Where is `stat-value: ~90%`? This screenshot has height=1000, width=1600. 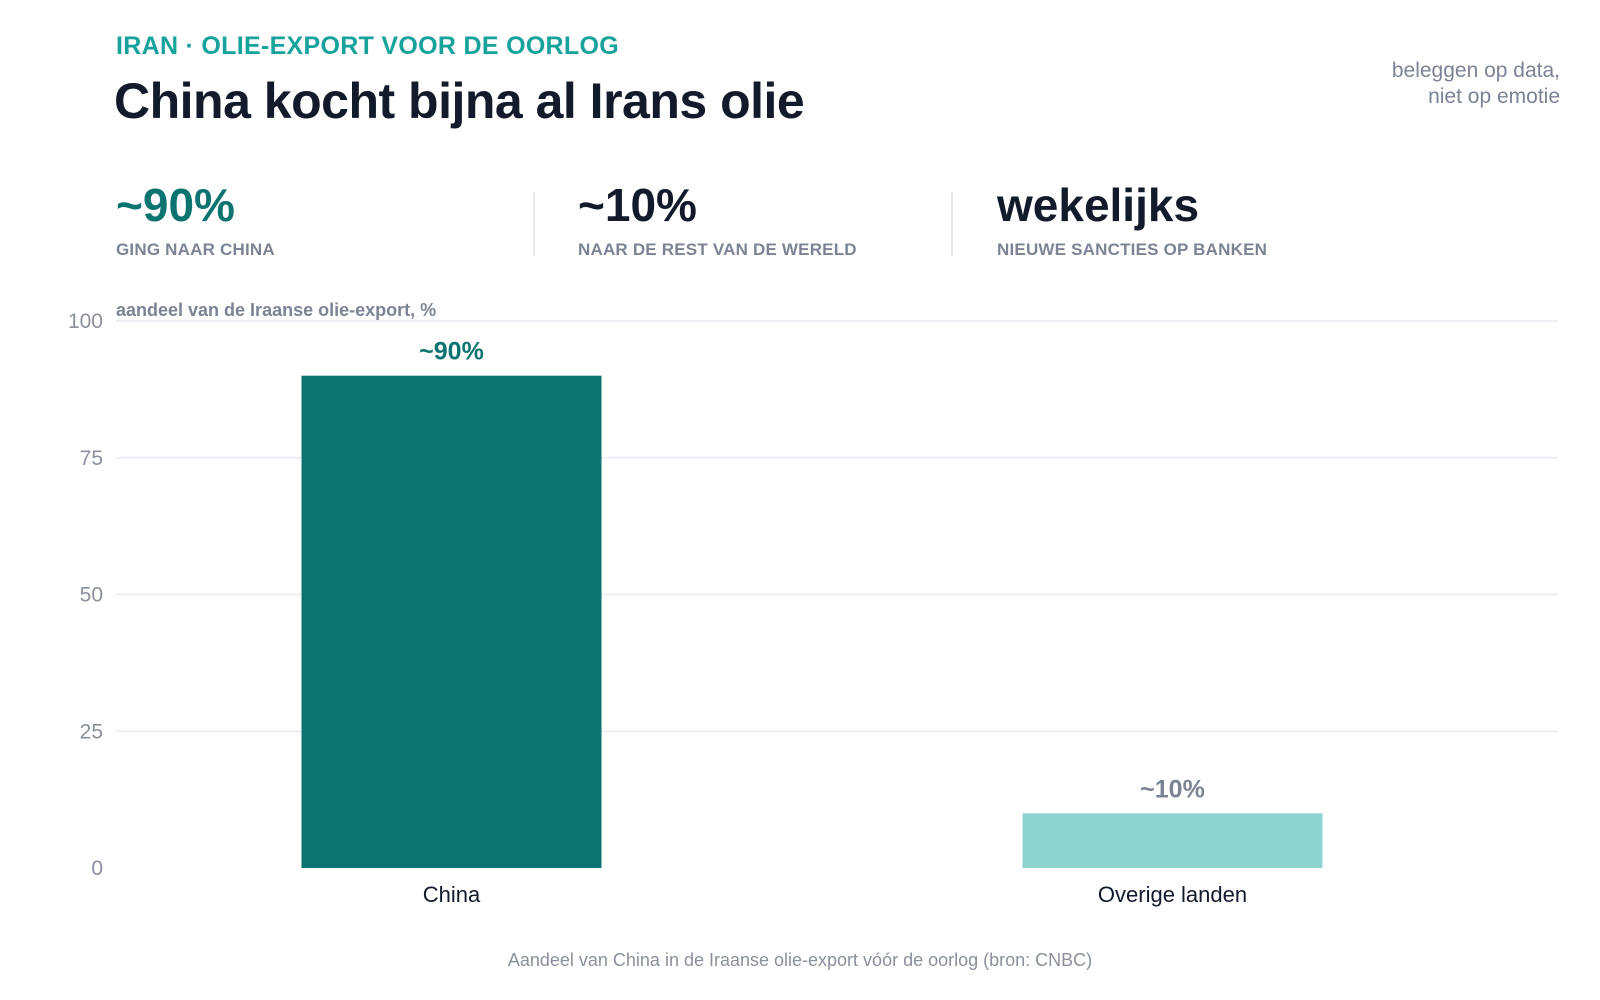
stat-value: ~90% is located at coordinates (175, 205).